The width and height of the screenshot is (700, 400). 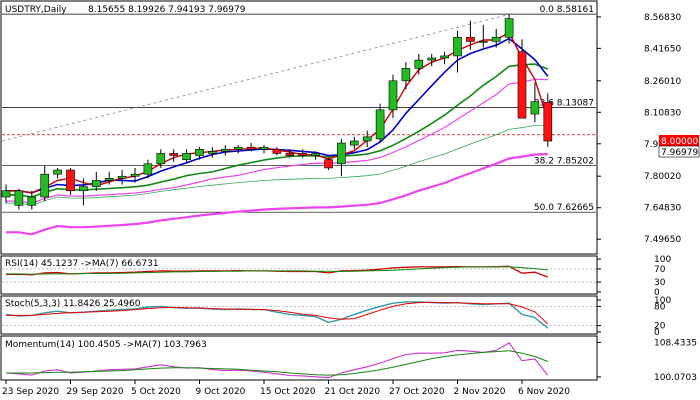 What do you see at coordinates (567, 10) in the screenshot?
I see `fib-label: 0.0 8.58161` at bounding box center [567, 10].